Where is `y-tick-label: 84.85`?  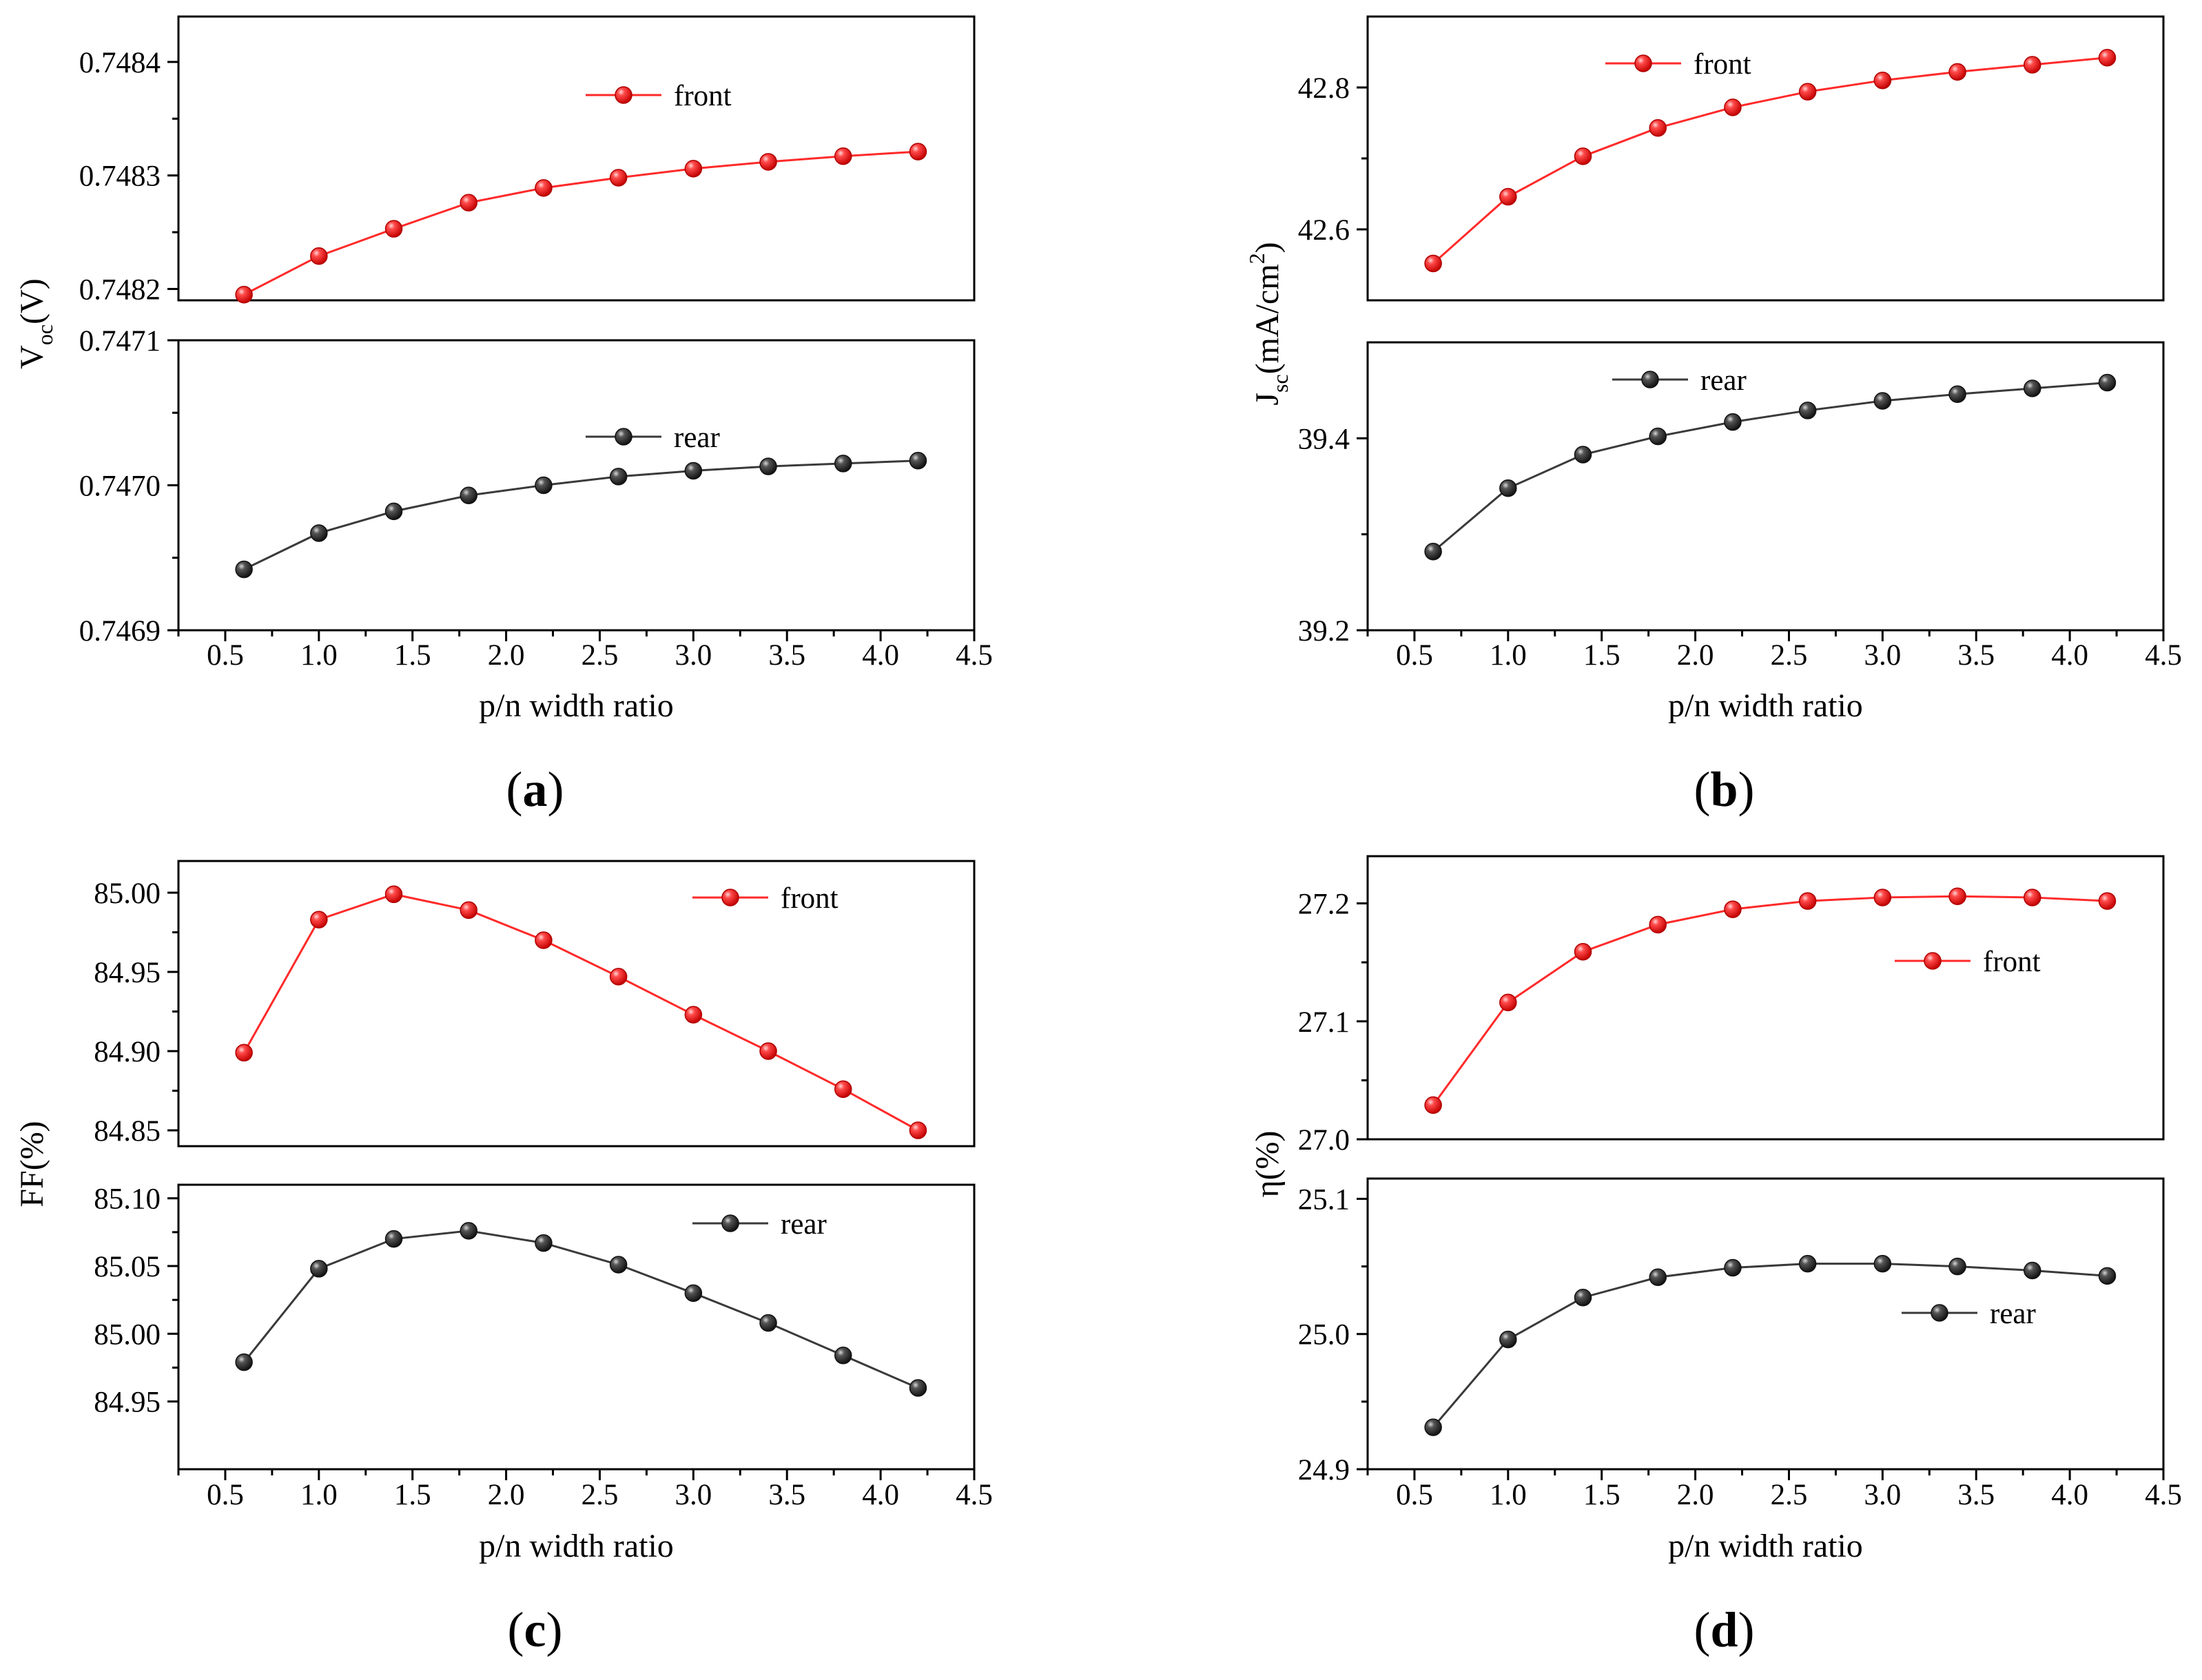
y-tick-label: 84.85 is located at coordinates (127, 1131).